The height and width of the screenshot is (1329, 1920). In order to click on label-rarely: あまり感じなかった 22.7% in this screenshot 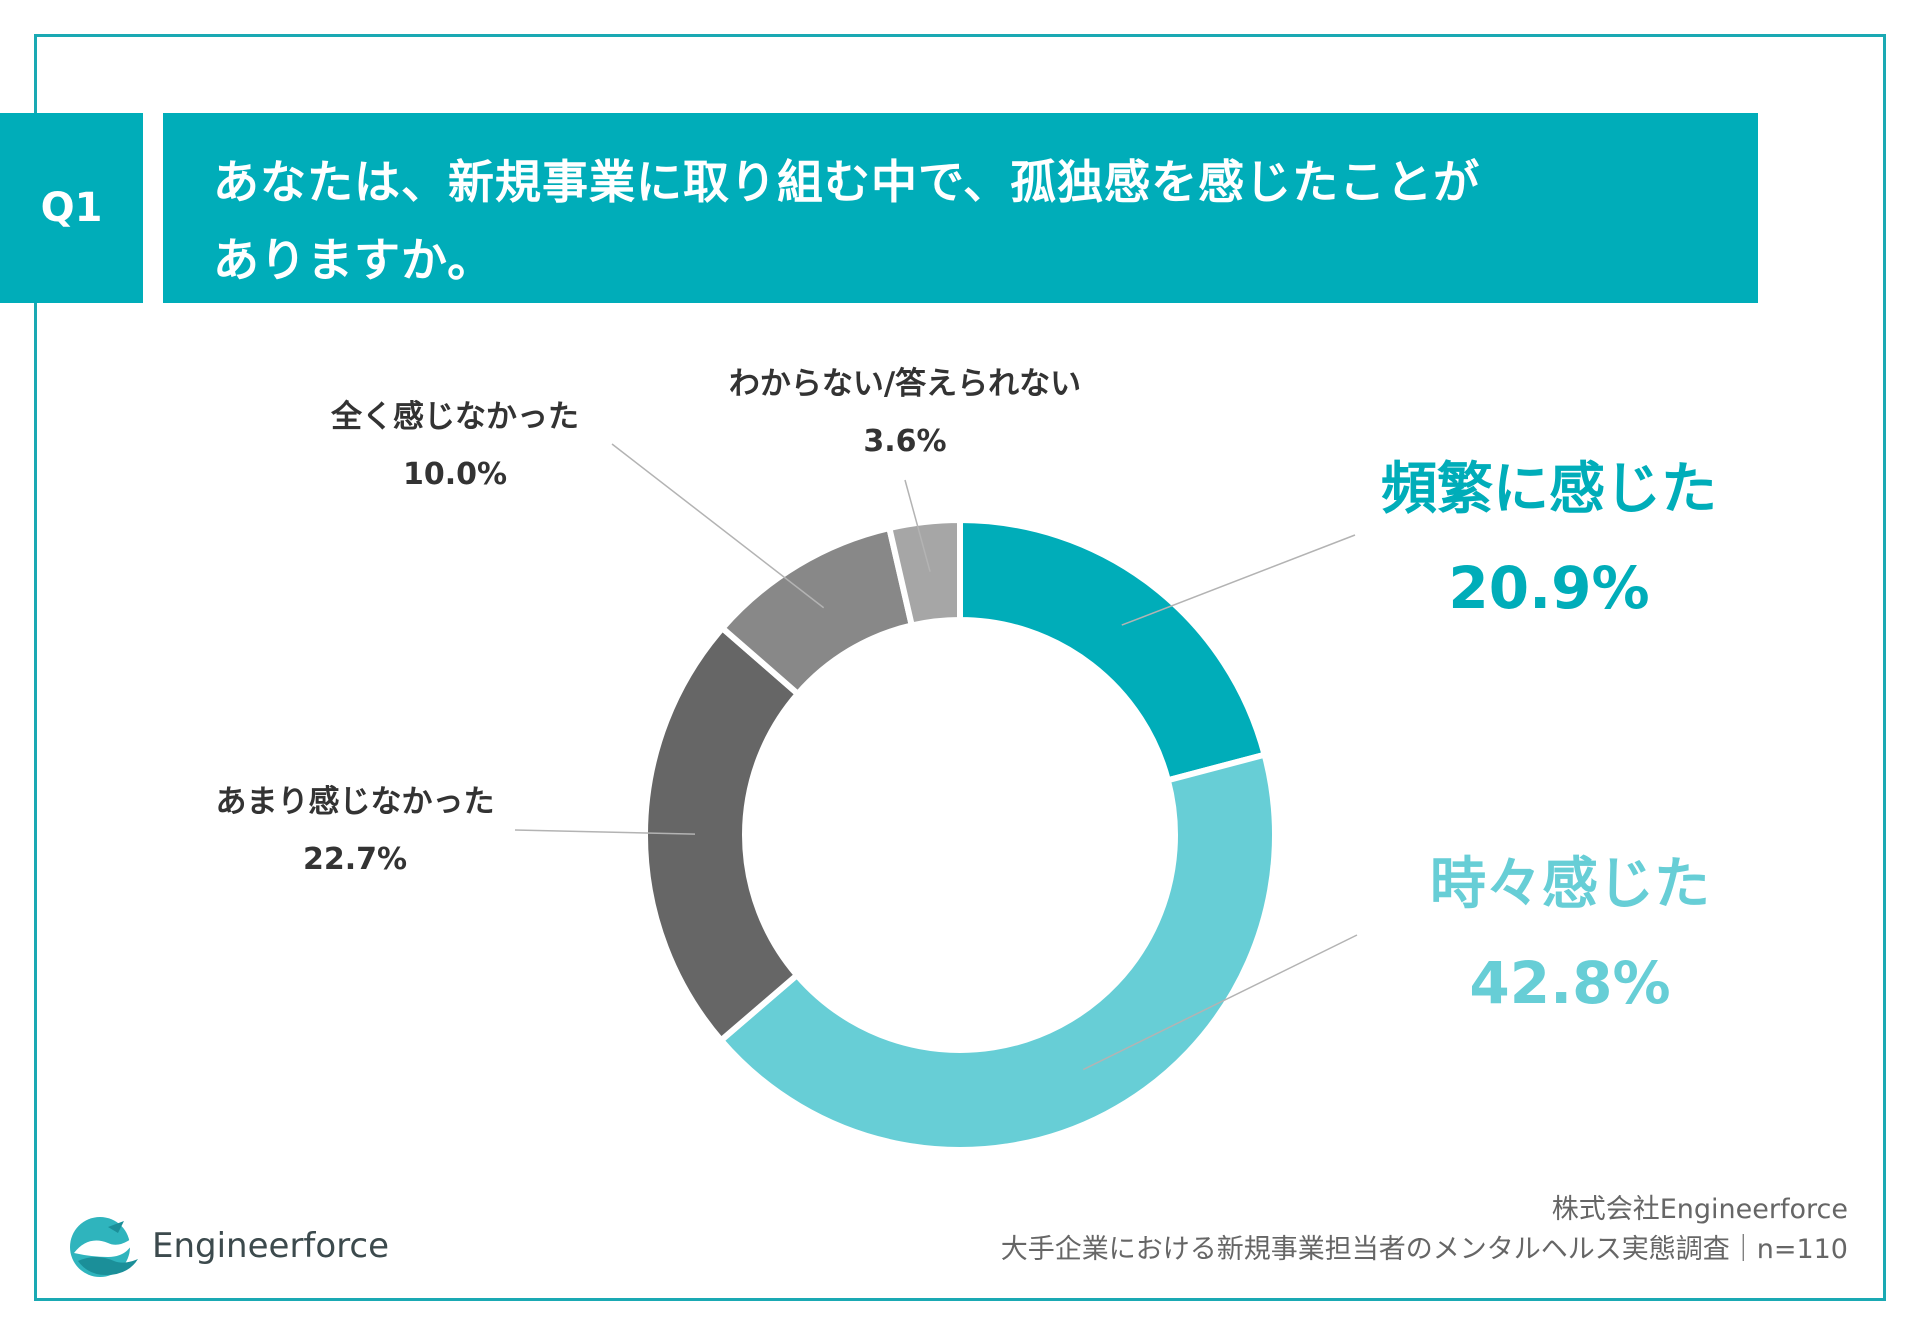, I will do `click(355, 831)`.